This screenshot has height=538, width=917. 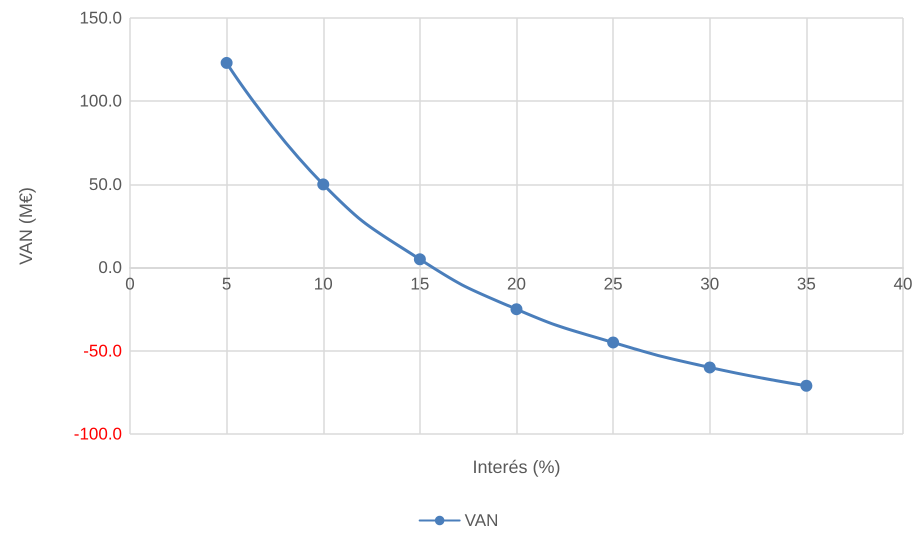 What do you see at coordinates (227, 284) in the screenshot?
I see `x-tick-label: 5` at bounding box center [227, 284].